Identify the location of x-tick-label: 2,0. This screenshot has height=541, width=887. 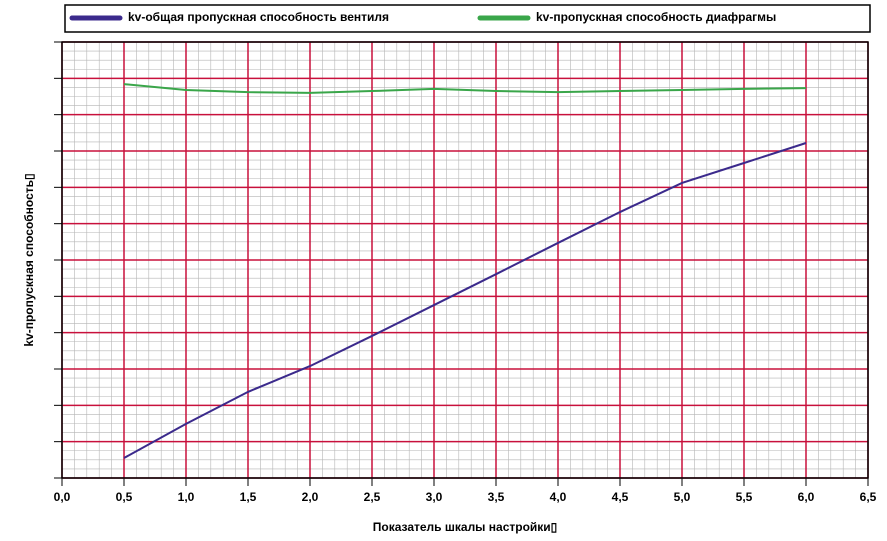
(310, 497).